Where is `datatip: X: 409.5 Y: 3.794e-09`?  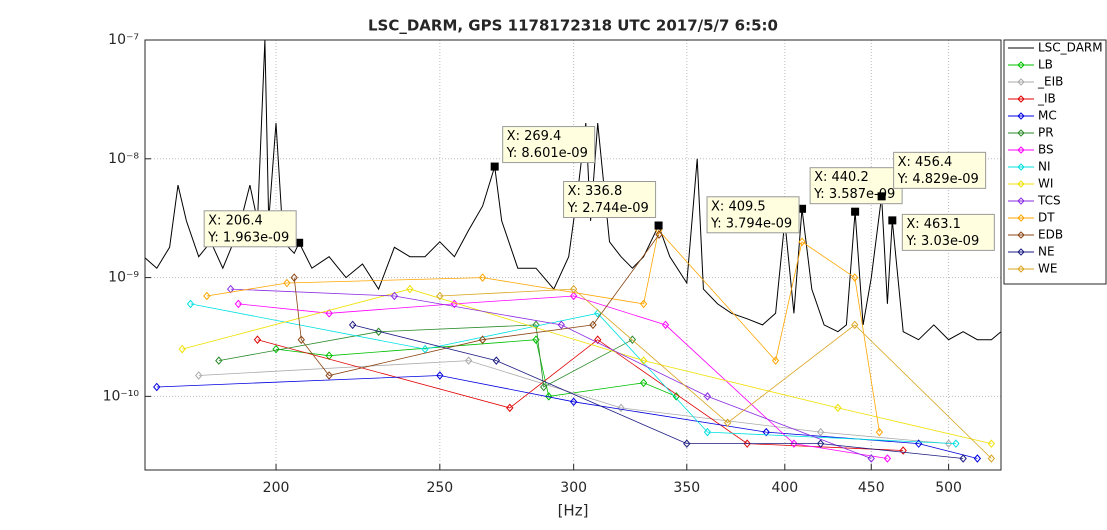
datatip: X: 409.5 Y: 3.794e-09 is located at coordinates (756, 215).